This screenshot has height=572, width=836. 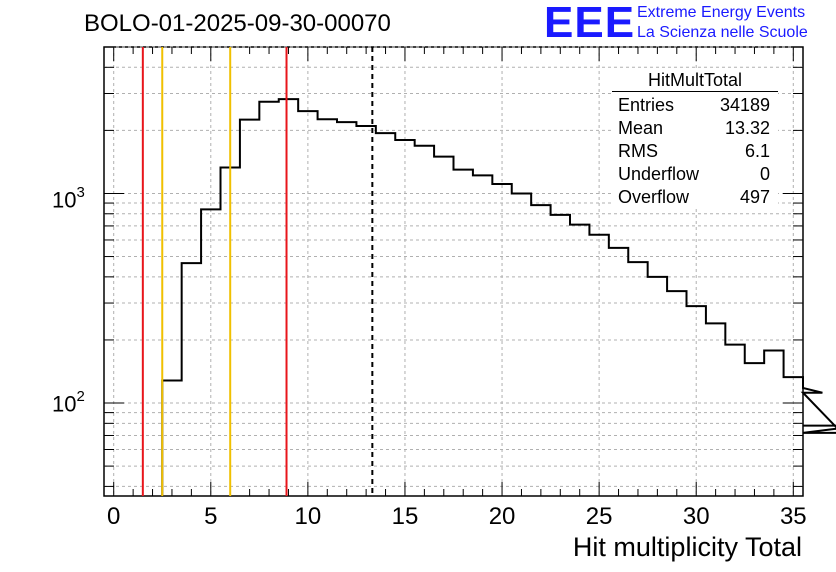 What do you see at coordinates (590, 23) in the screenshot?
I see `eee-logo: EEE` at bounding box center [590, 23].